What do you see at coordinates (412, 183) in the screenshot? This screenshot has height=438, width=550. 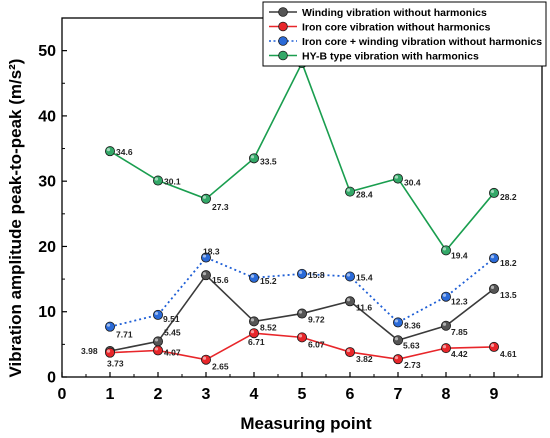 I see `series-4-data-label: 30.4` at bounding box center [412, 183].